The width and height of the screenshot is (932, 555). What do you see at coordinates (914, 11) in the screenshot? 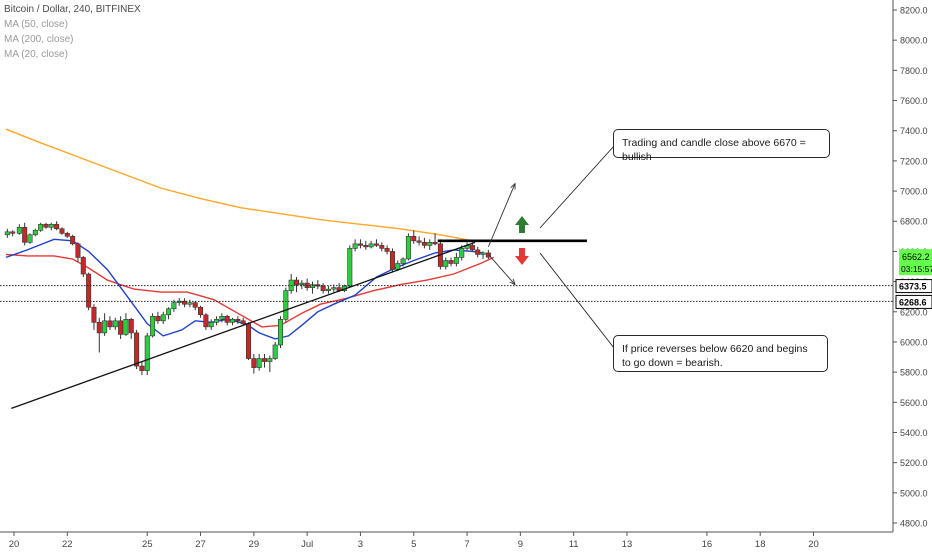
I see `y-tick-label: 8200.0` at bounding box center [914, 11].